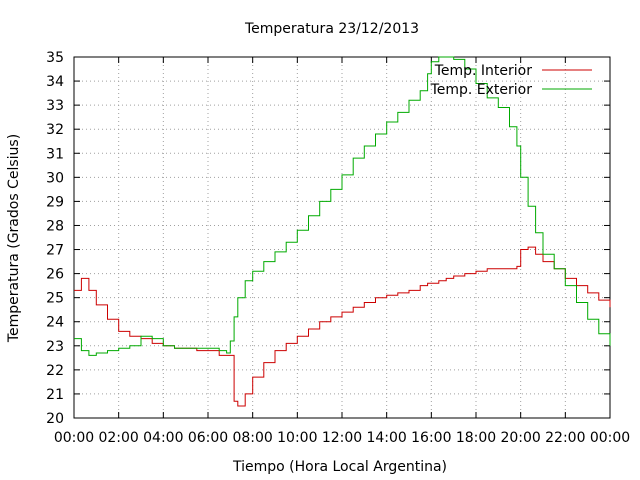 The image size is (640, 480). I want to click on x-tick-label: 18:00, so click(476, 438).